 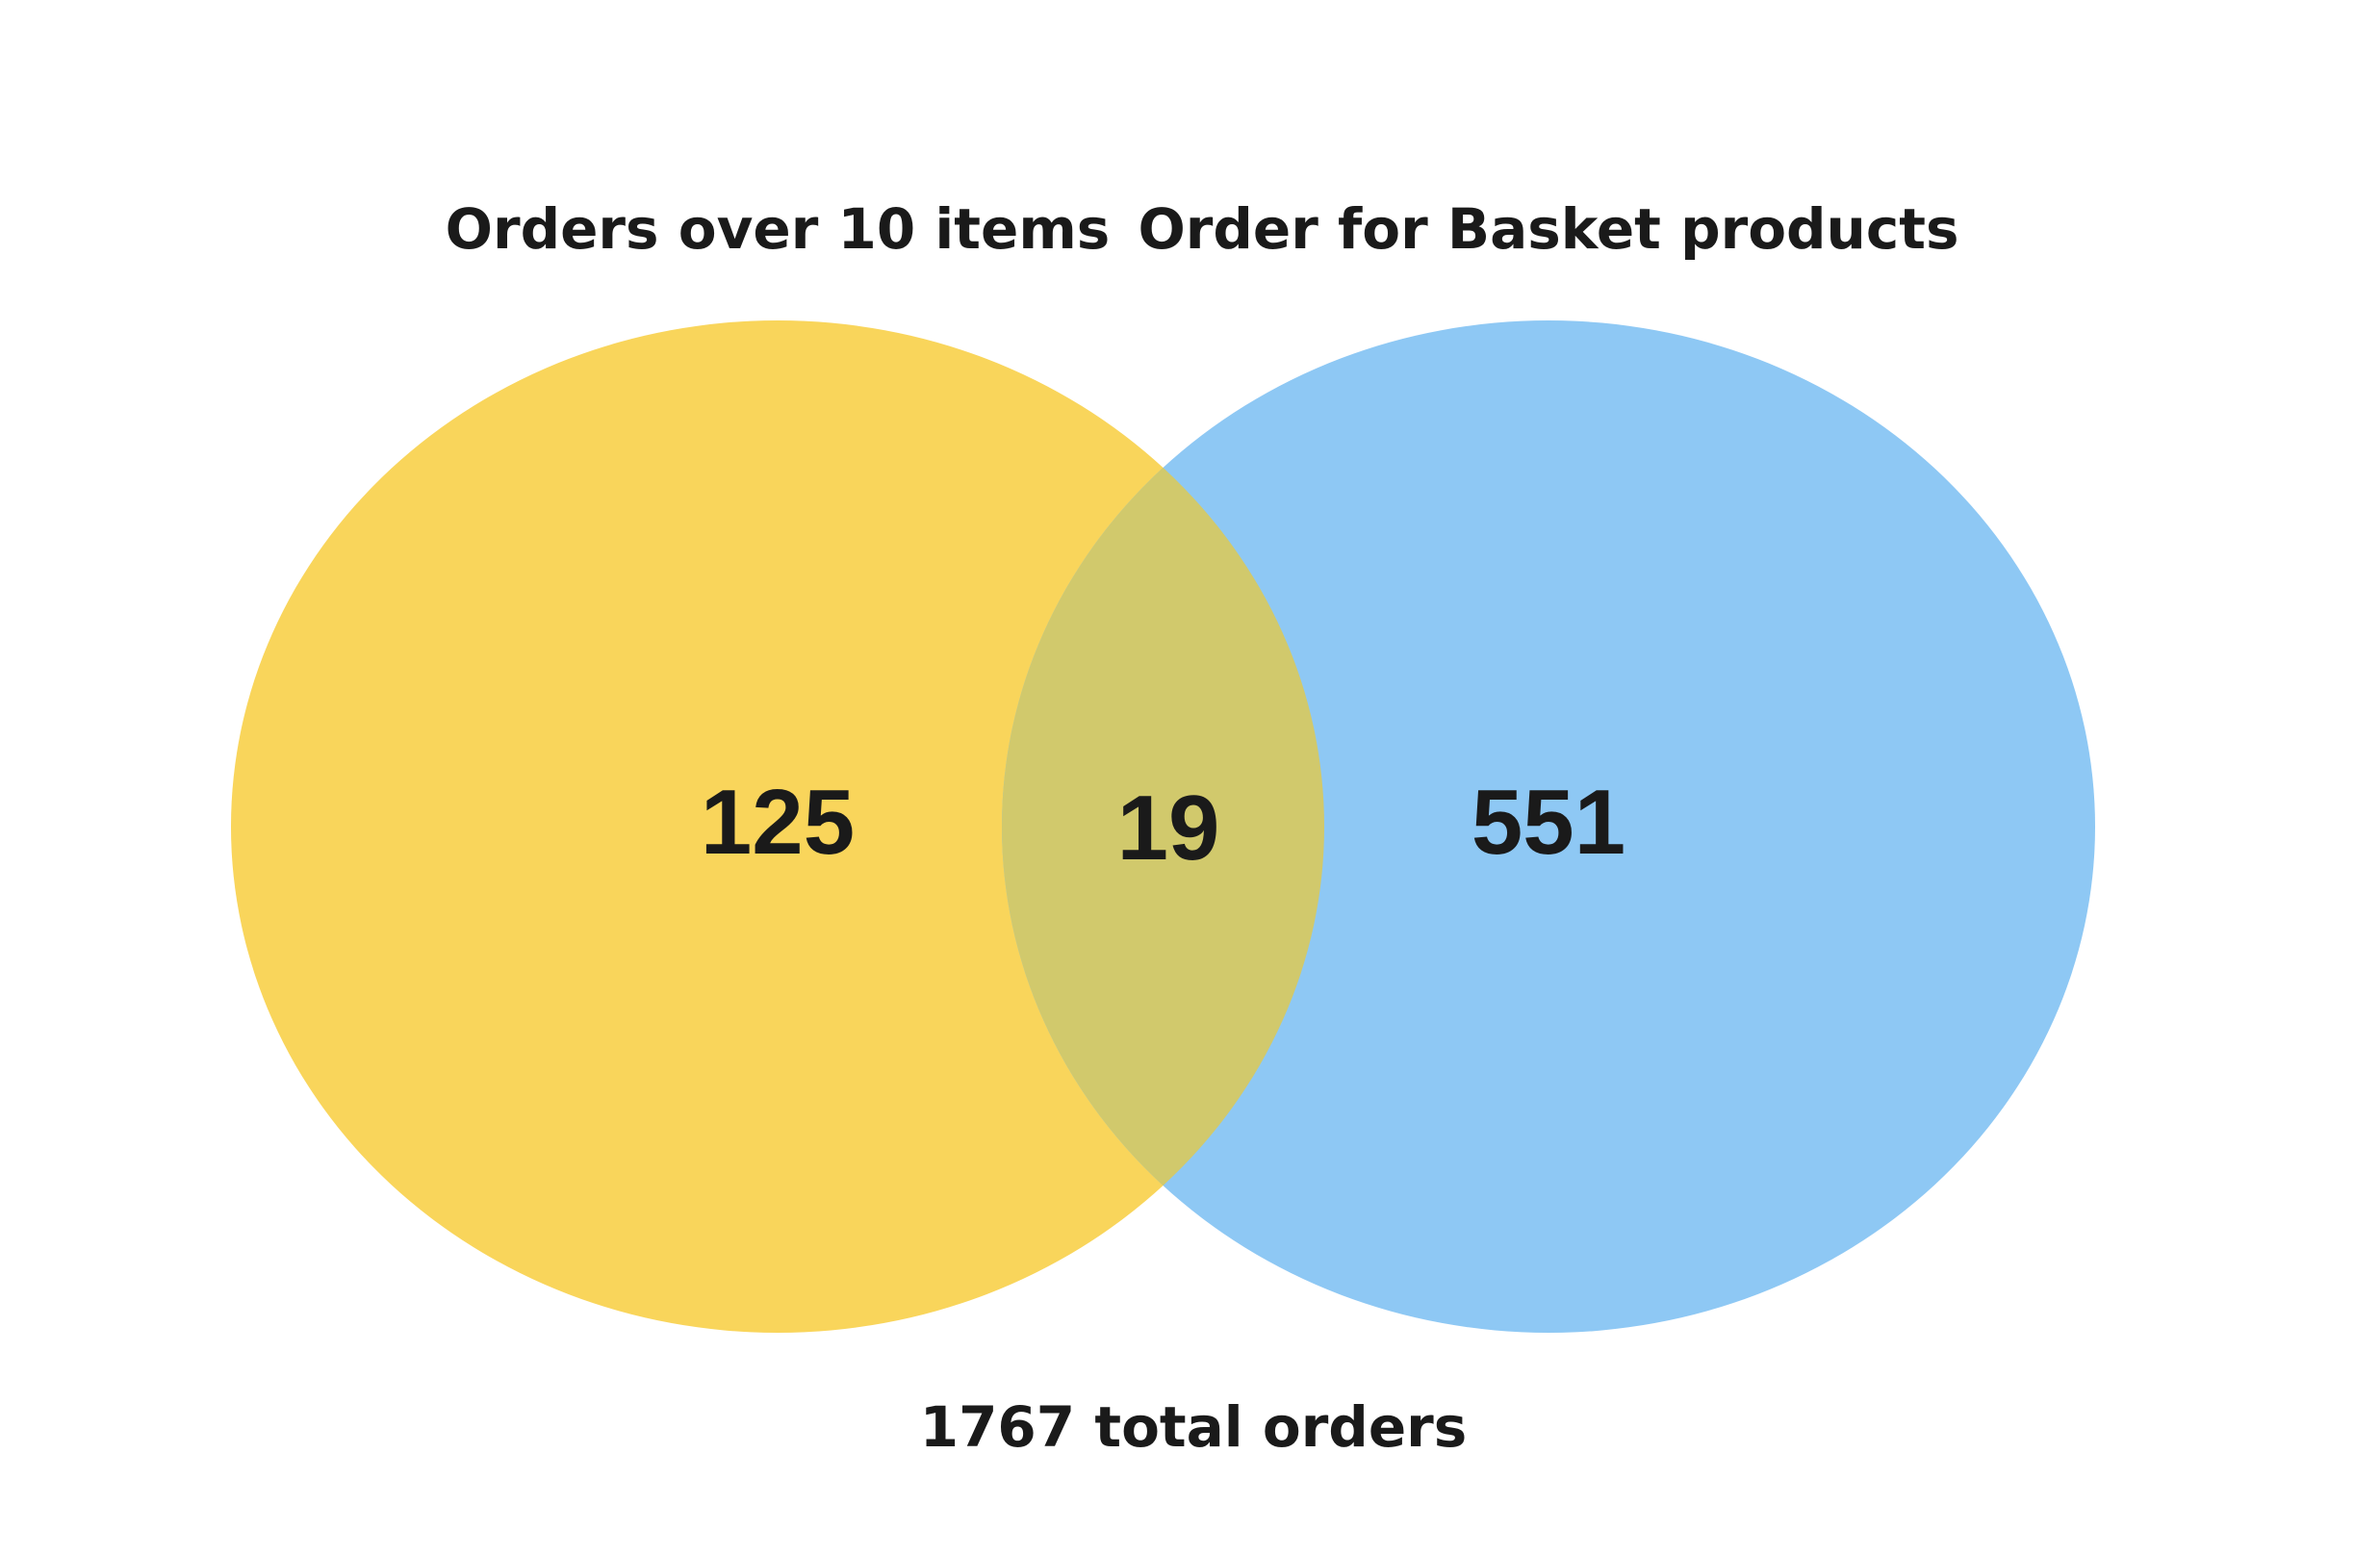 What do you see at coordinates (1194, 1427) in the screenshot?
I see `total-orders-caption: 1767 total orders` at bounding box center [1194, 1427].